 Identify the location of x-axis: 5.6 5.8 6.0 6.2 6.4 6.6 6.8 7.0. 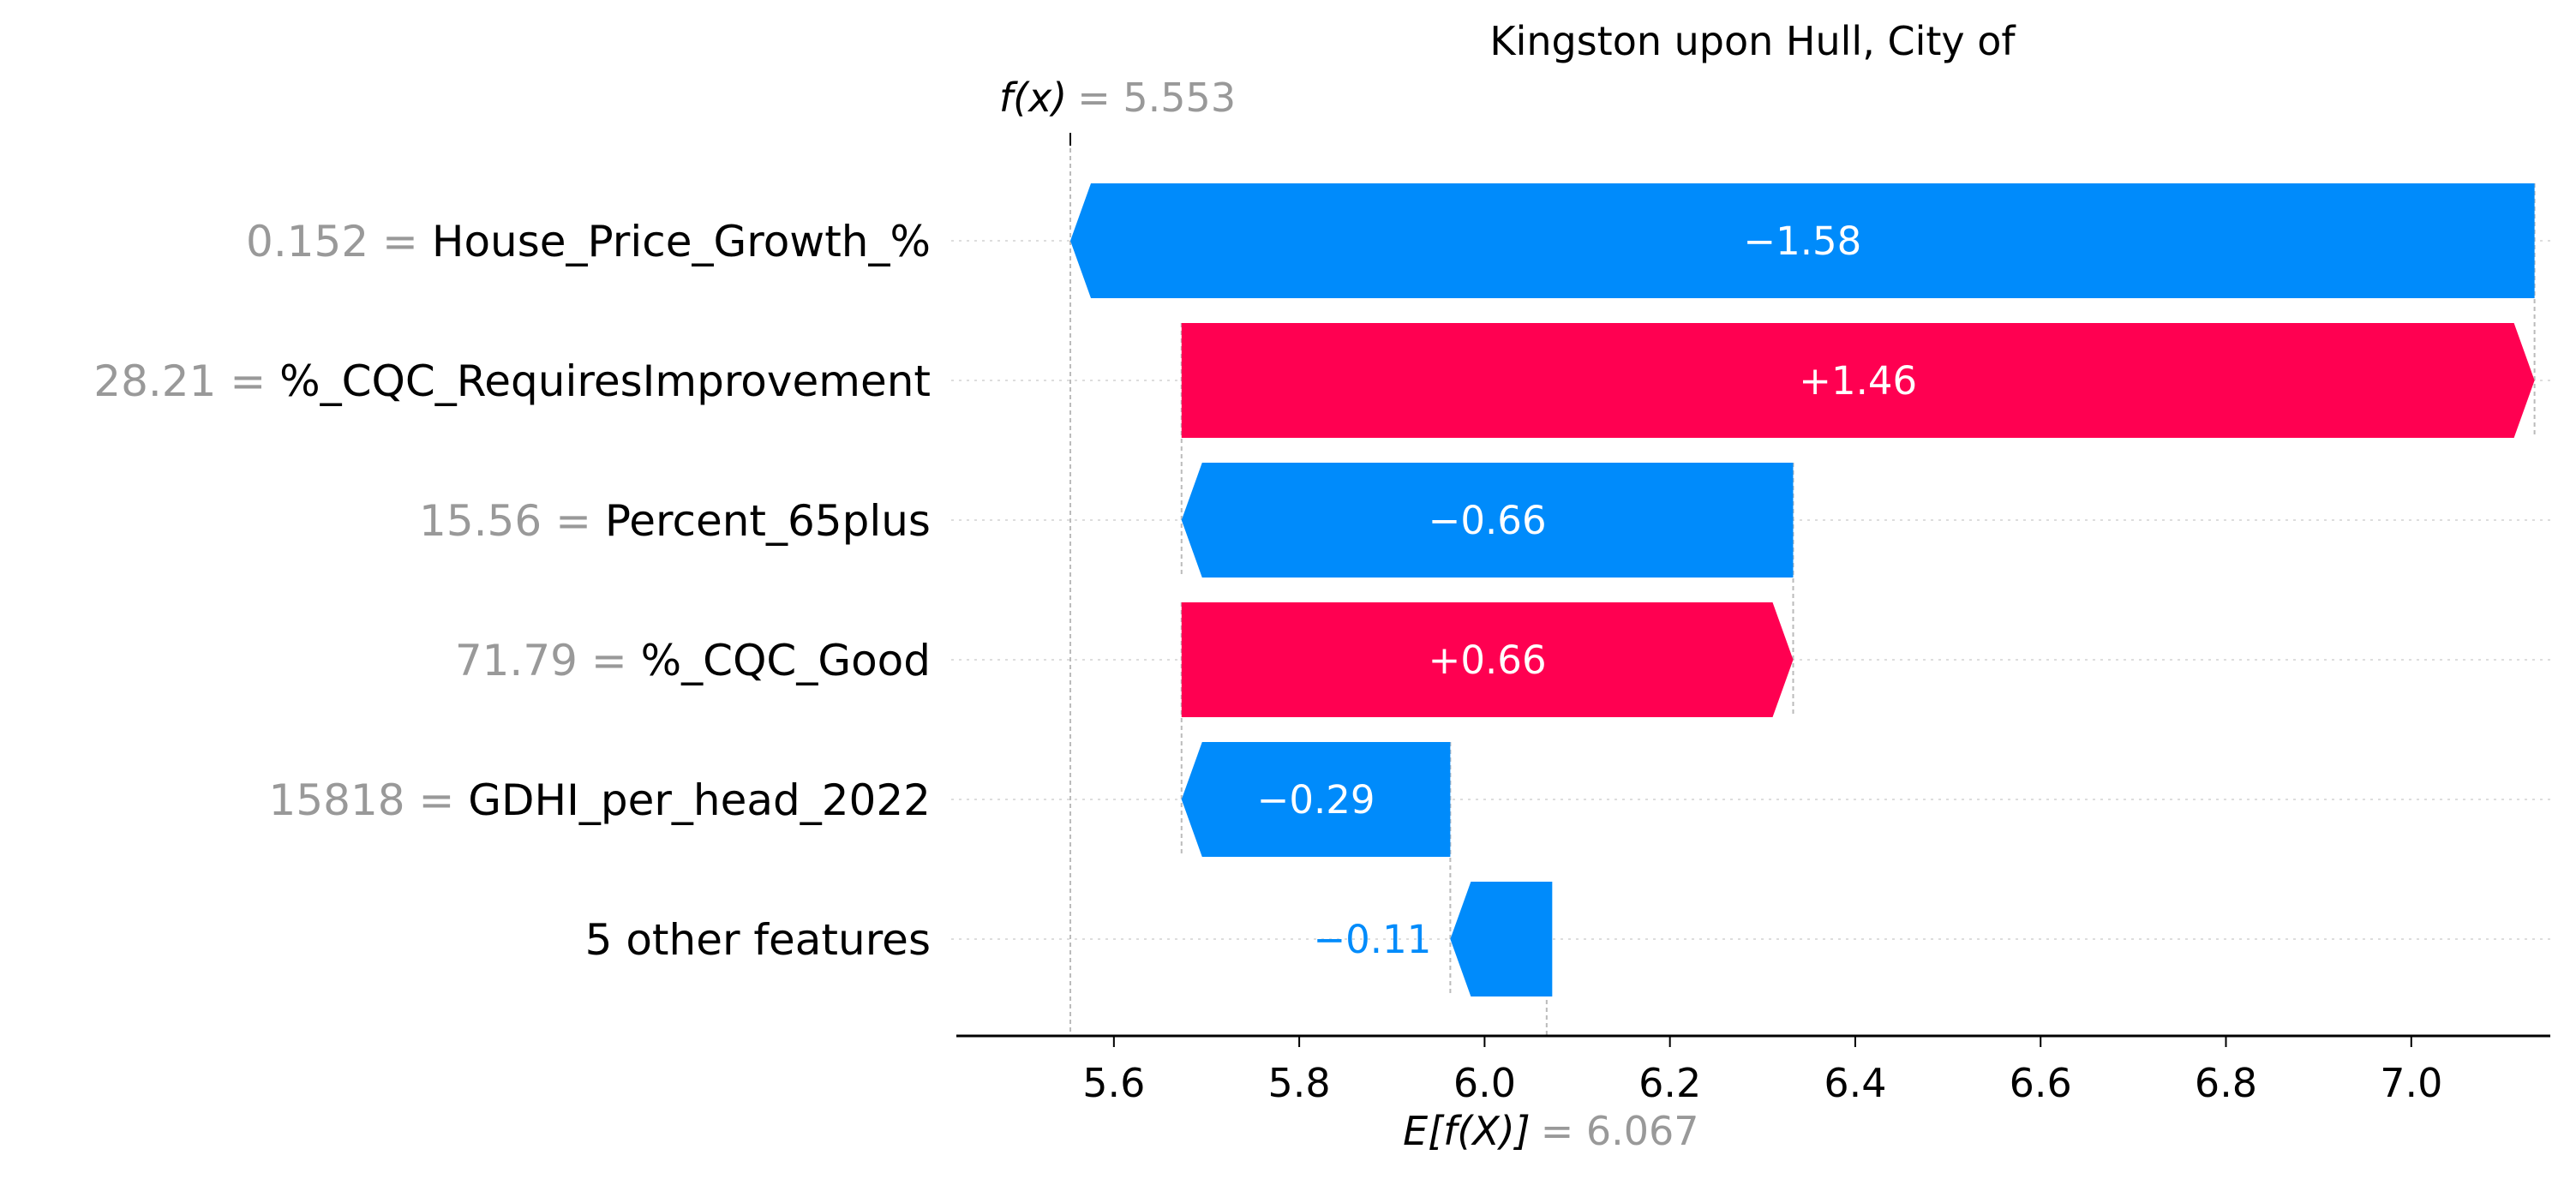
(1753, 1070).